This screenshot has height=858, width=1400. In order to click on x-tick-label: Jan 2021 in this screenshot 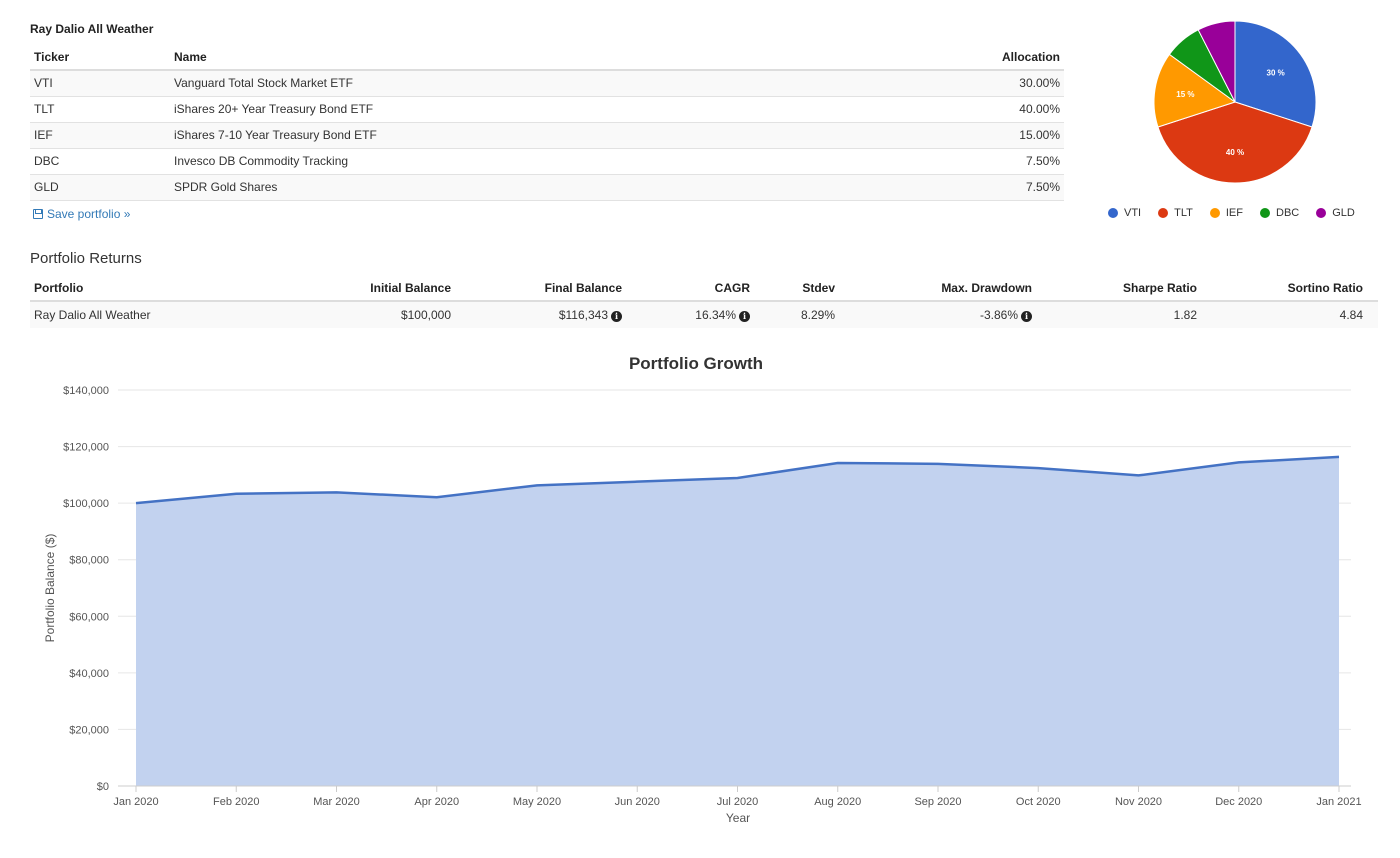, I will do `click(1338, 802)`.